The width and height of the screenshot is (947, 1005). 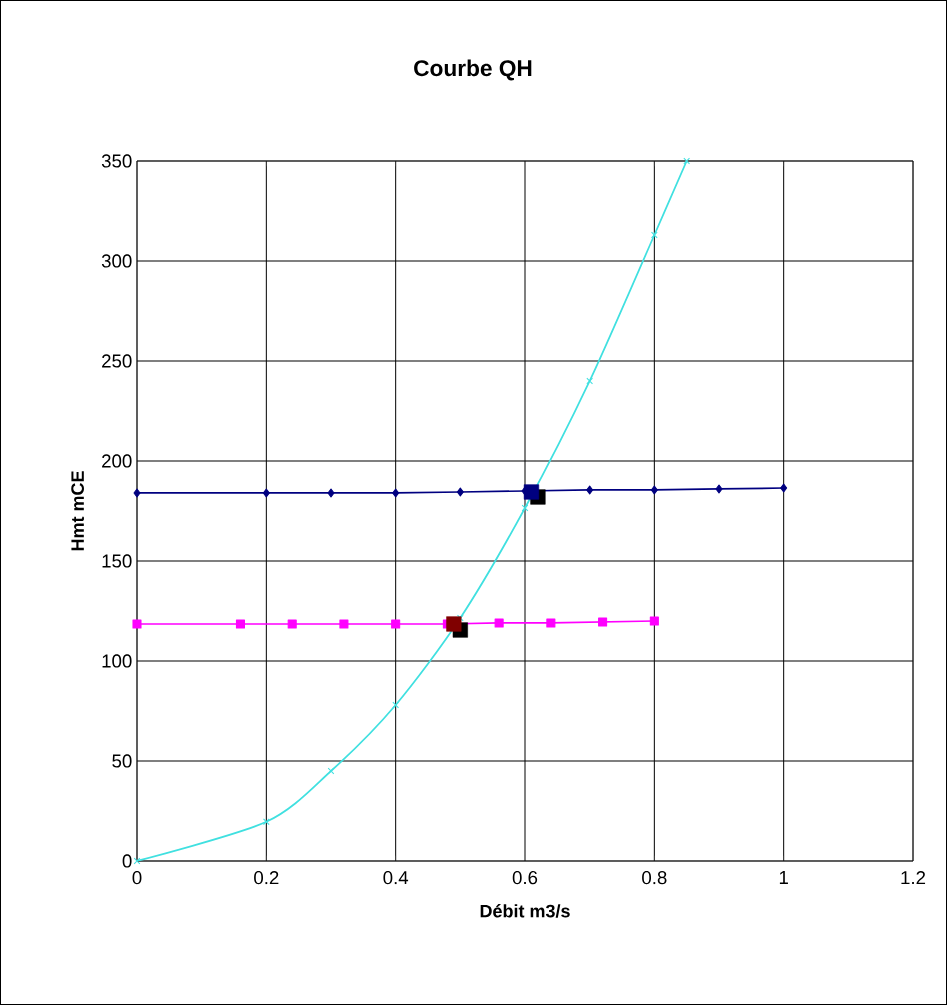 What do you see at coordinates (396, 878) in the screenshot?
I see `x-tick-label: 0.4` at bounding box center [396, 878].